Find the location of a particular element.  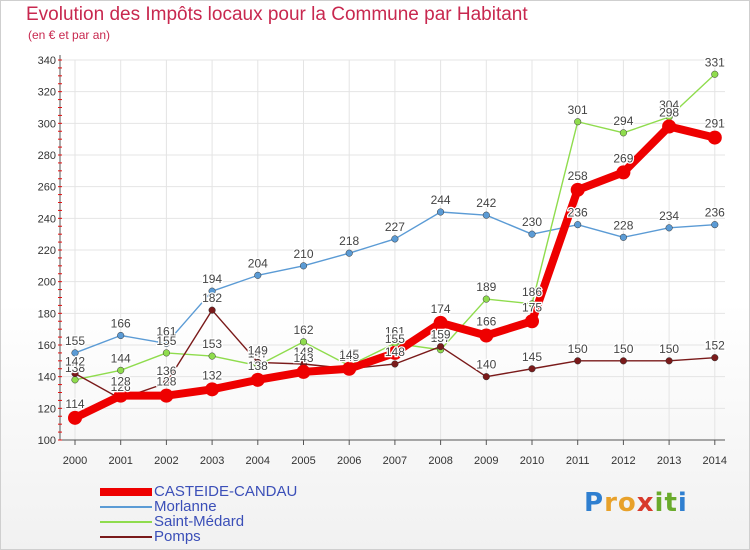

data-label-casteide-candau: 155 is located at coordinates (395, 339).